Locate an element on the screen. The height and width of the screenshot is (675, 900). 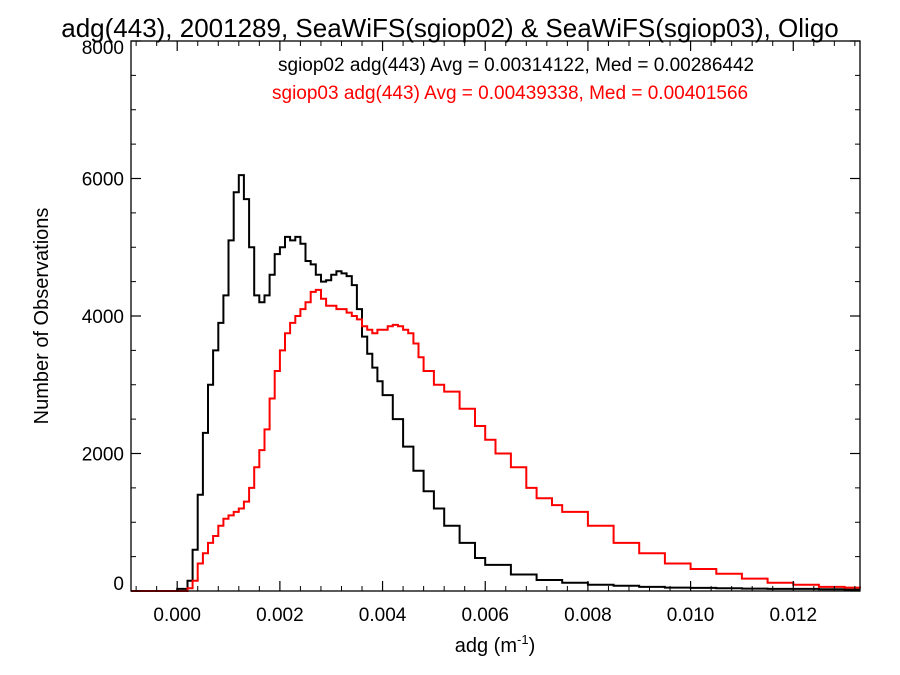
y-tick-label: 6000 is located at coordinates (103, 180).